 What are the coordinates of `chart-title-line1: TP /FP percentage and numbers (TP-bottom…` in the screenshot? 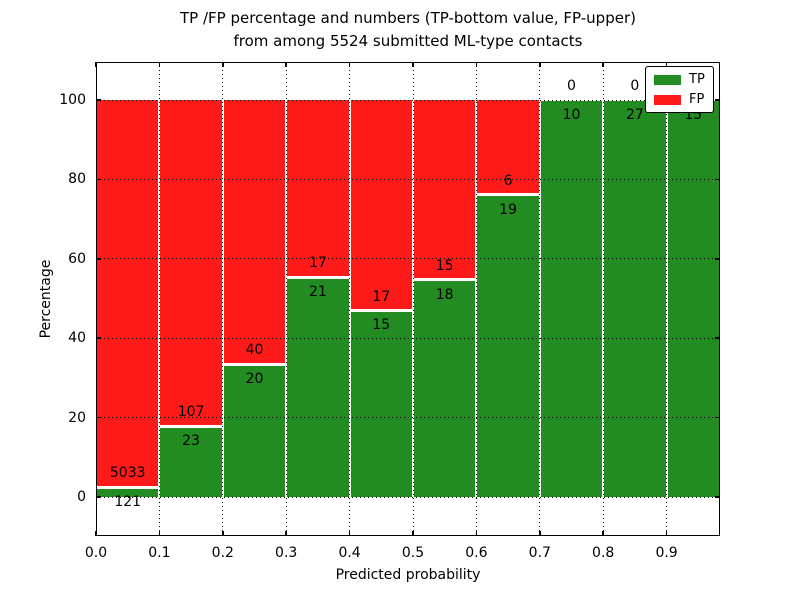 It's located at (408, 18).